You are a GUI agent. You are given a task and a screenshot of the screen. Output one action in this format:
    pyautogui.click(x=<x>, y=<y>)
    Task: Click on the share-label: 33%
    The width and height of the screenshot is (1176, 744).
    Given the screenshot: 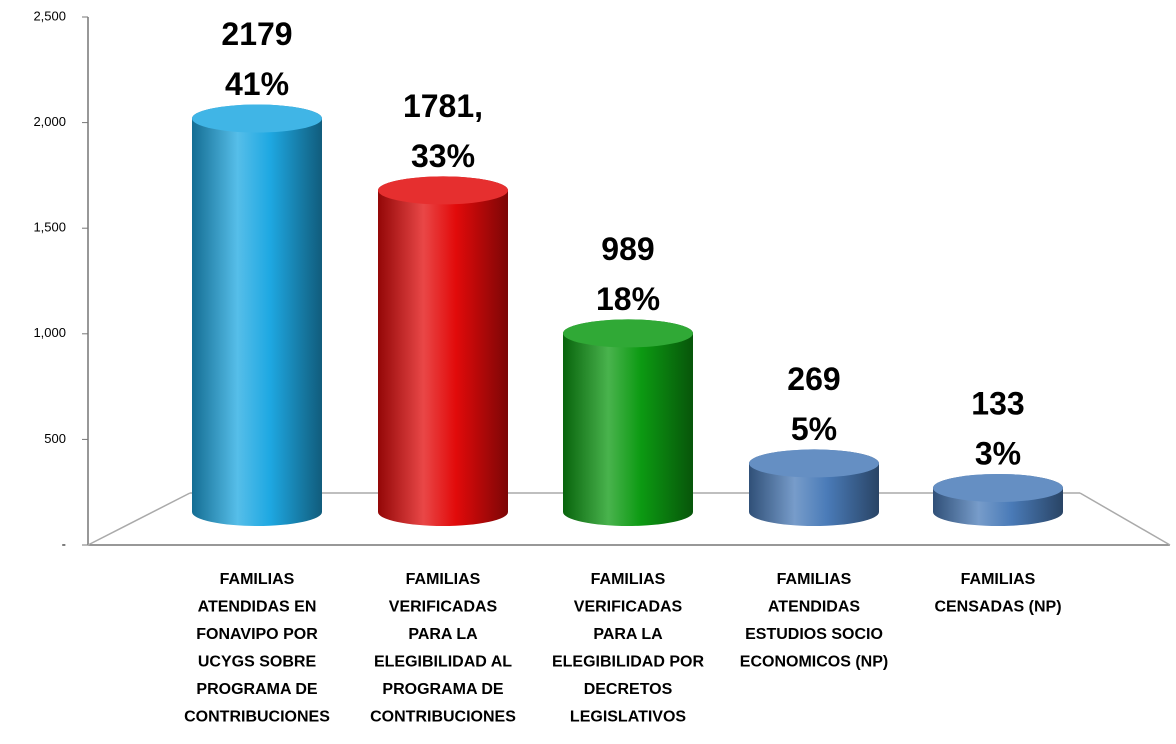 What is the action you would take?
    pyautogui.click(x=443, y=156)
    